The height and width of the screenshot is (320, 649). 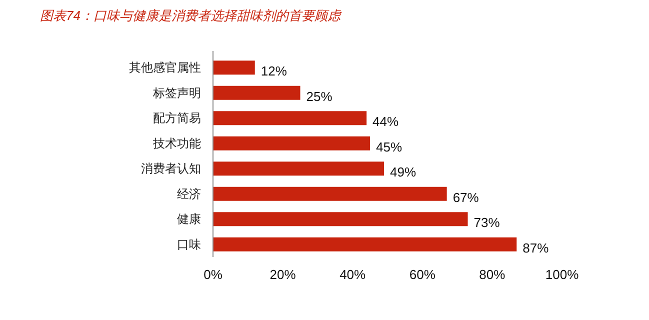 I want to click on data-label: 73%, so click(x=487, y=222).